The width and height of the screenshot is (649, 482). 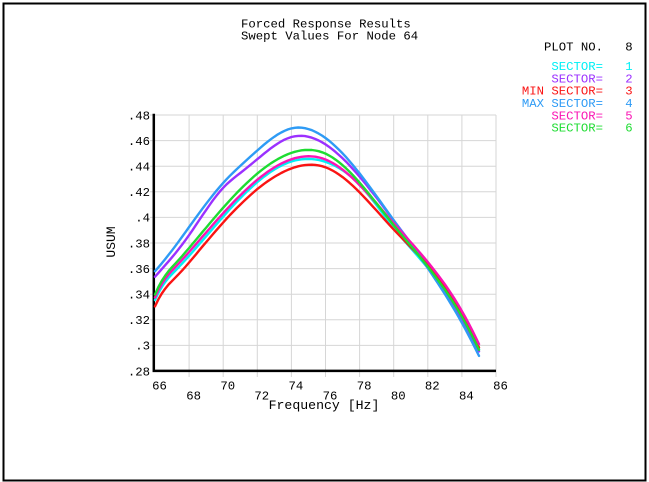 I want to click on svg-text: 78, so click(x=364, y=386).